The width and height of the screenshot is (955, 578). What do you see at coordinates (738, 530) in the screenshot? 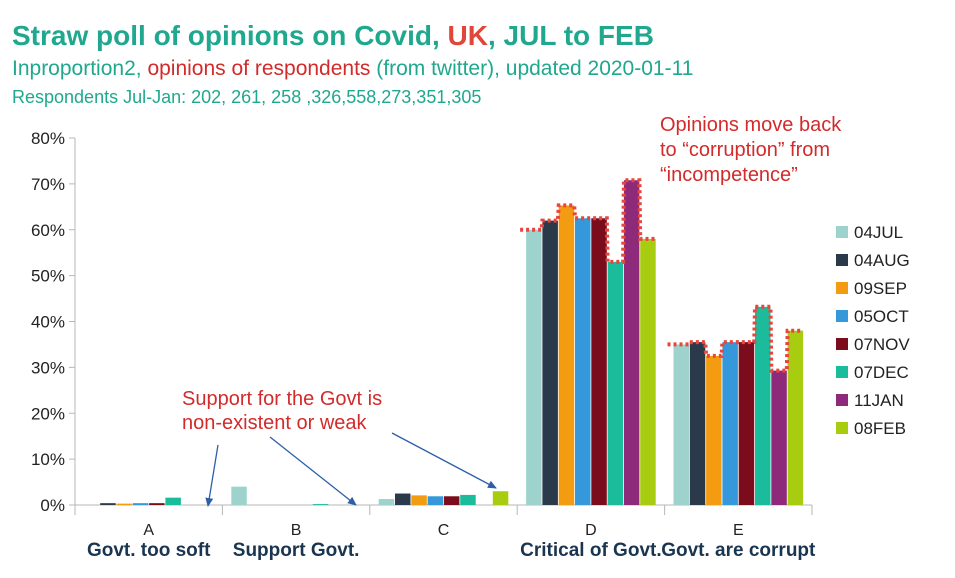
I see `x-tick-label: E` at bounding box center [738, 530].